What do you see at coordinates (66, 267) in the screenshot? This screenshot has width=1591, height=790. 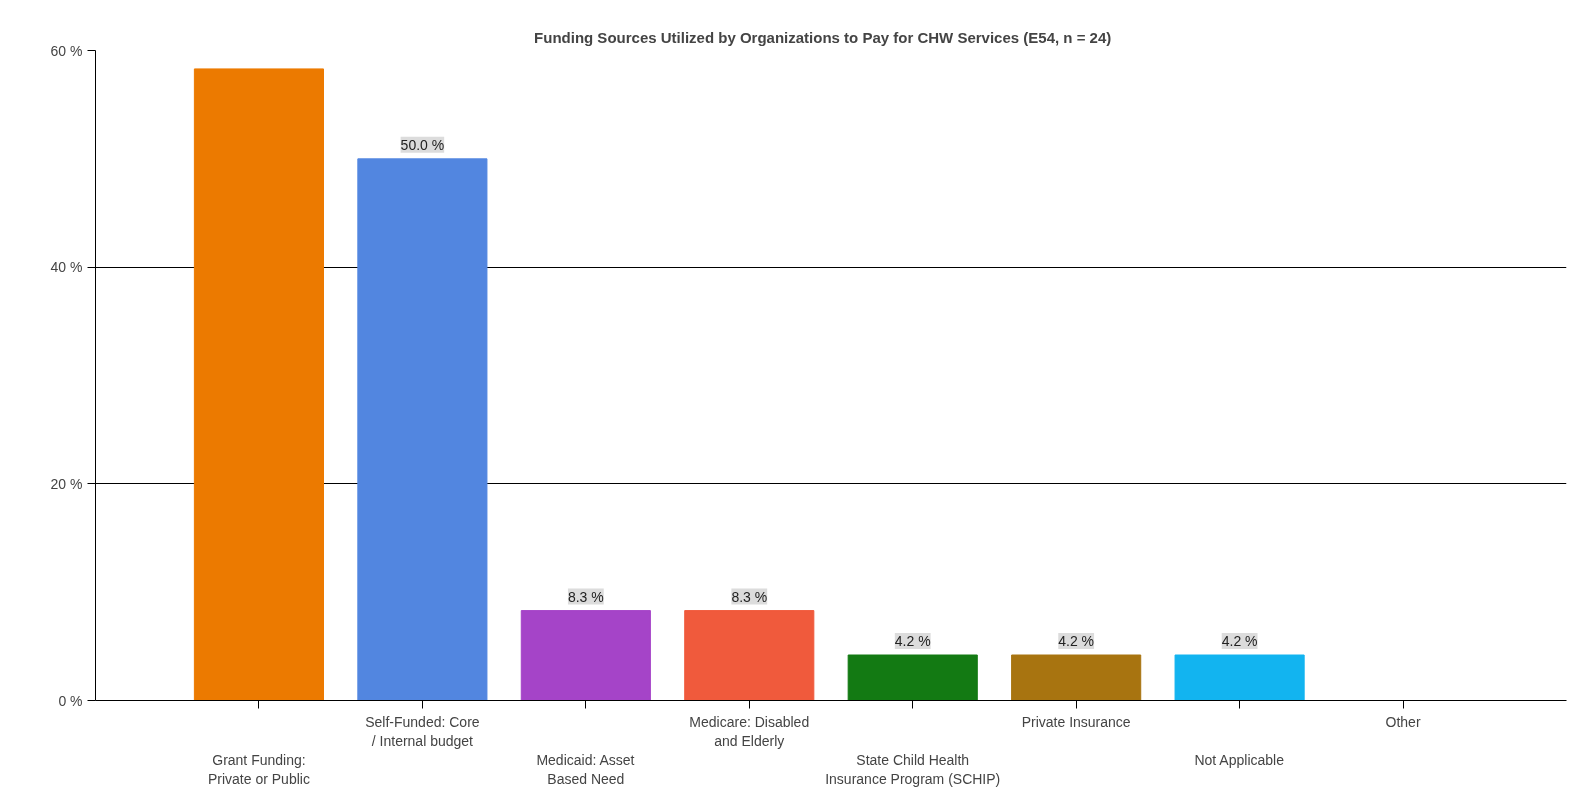 I see `y-tick-label: 40 %` at bounding box center [66, 267].